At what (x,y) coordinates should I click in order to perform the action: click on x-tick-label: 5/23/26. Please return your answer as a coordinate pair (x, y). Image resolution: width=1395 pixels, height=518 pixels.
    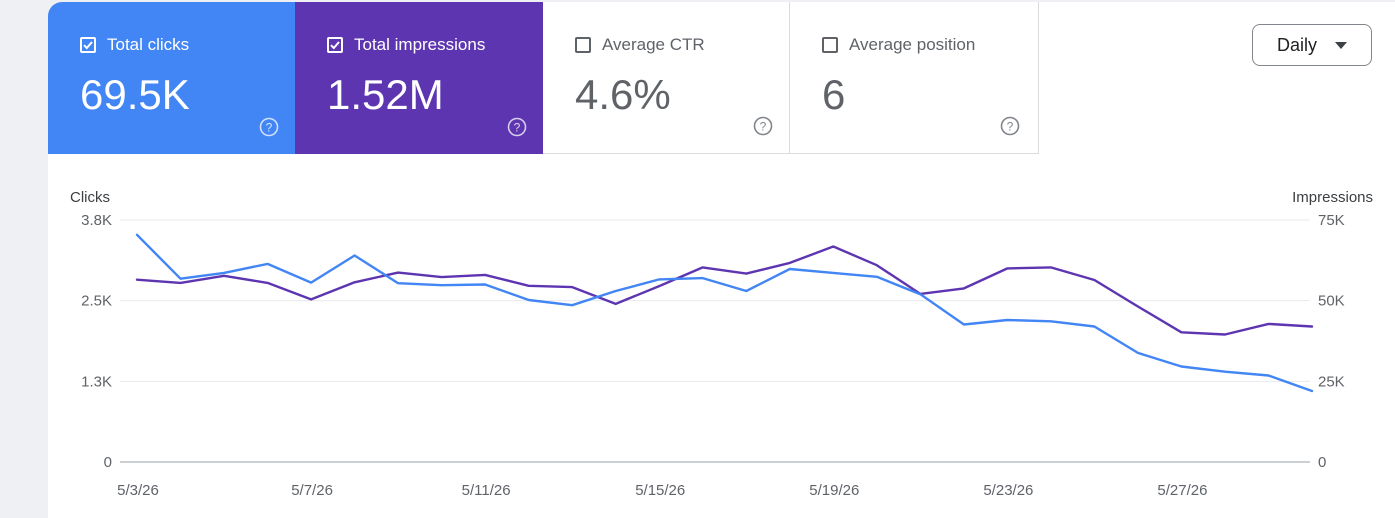
    Looking at the image, I should click on (1008, 490).